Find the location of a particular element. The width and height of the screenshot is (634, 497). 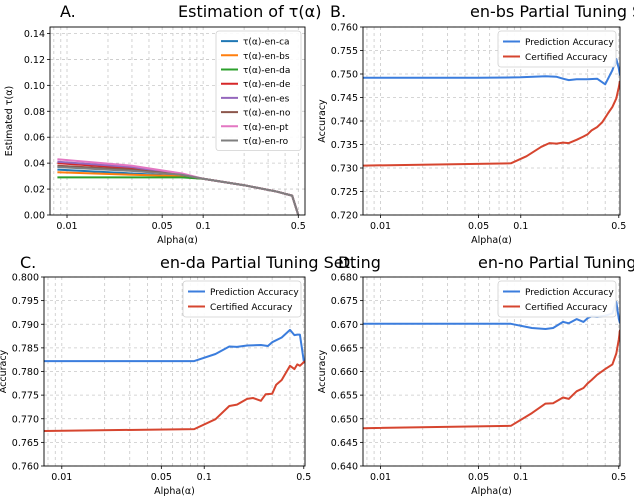

legend-label: τ(α)-en-pt is located at coordinates (266, 128).